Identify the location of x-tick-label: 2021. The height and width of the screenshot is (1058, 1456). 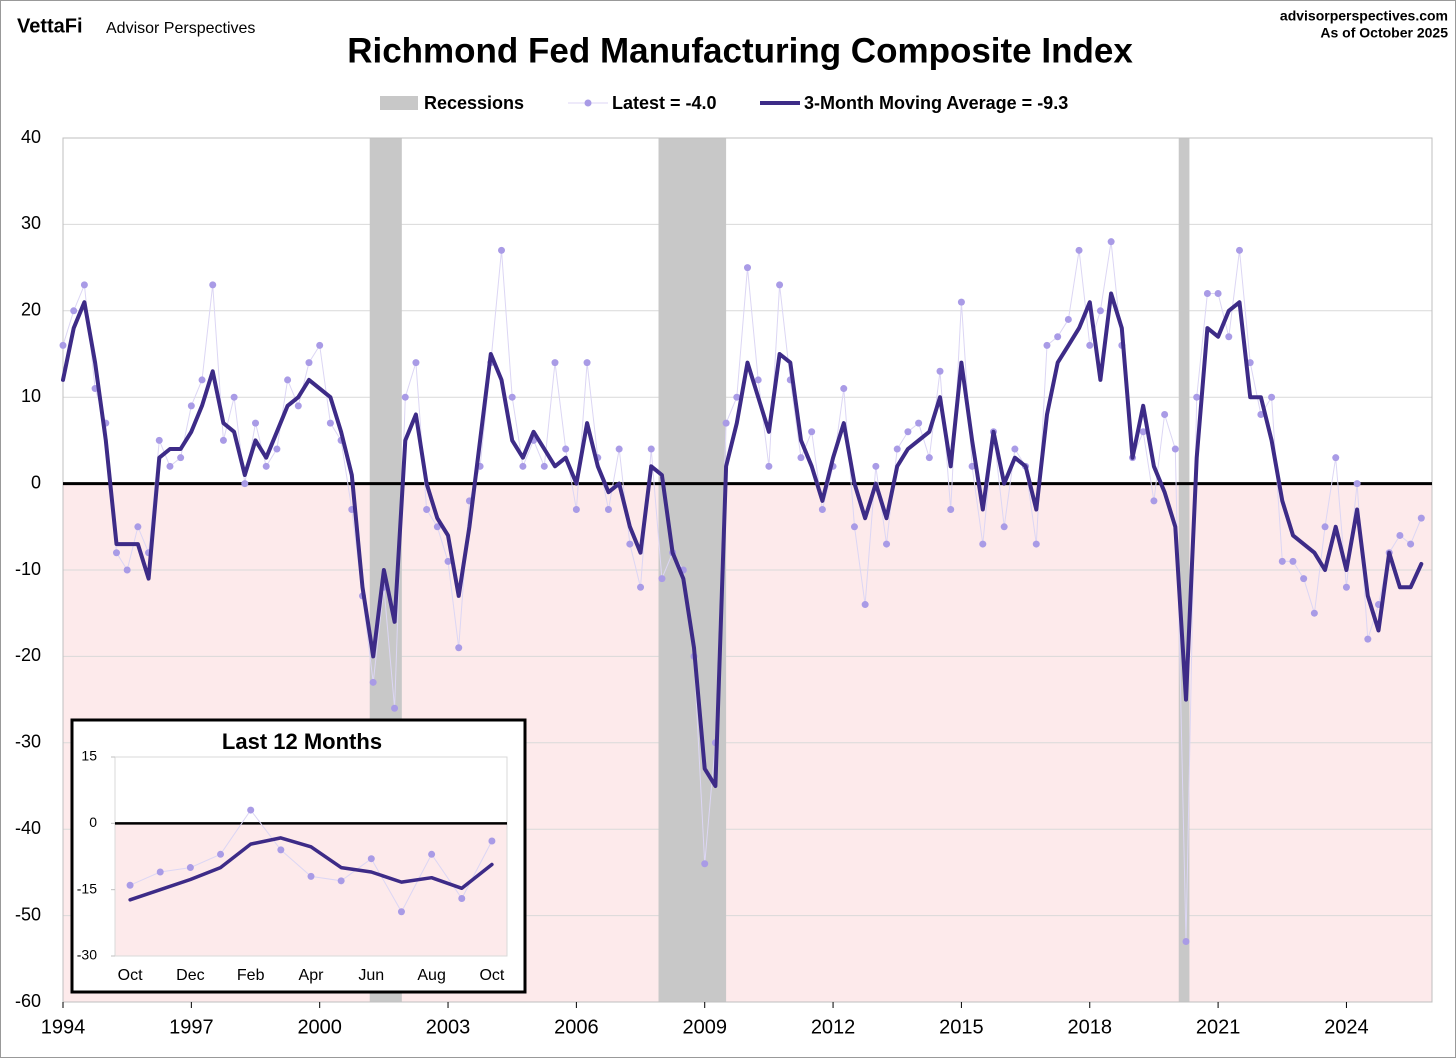
(1218, 1027).